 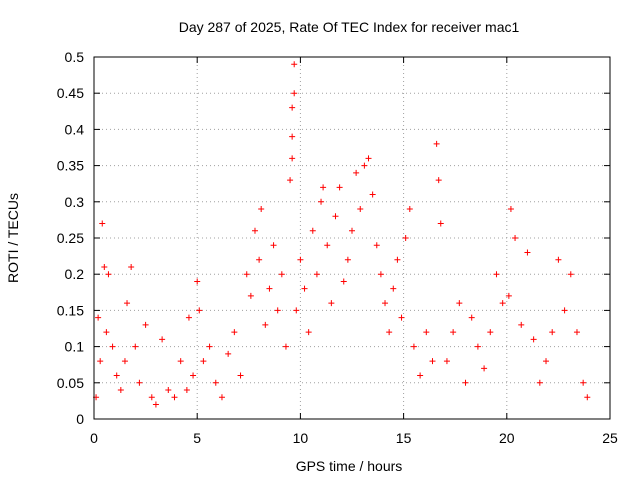 I want to click on x-tick-label: 10, so click(x=301, y=438).